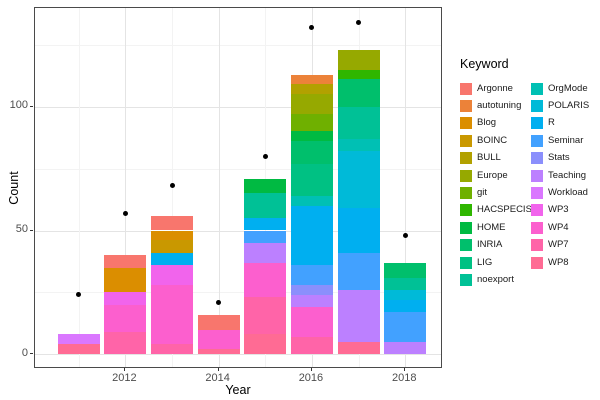  I want to click on legend-label: LIG, so click(485, 262).